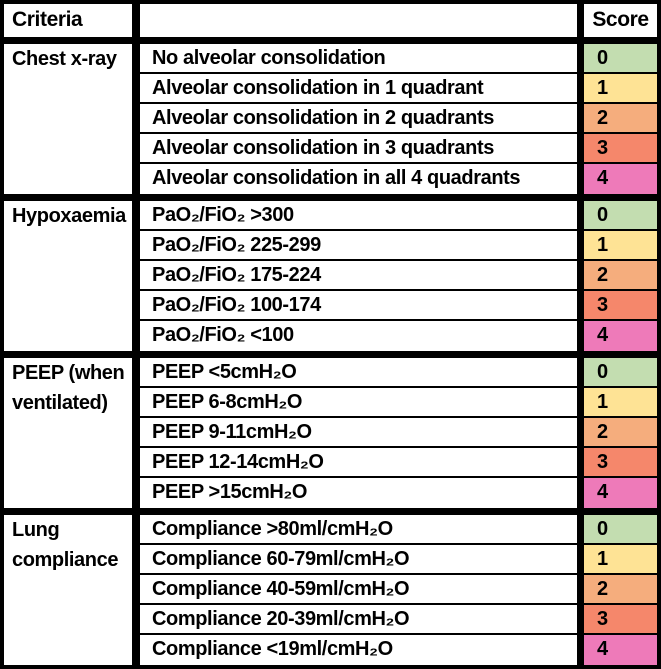  I want to click on description-cell: PEEP <5cmH₂O, so click(358, 372).